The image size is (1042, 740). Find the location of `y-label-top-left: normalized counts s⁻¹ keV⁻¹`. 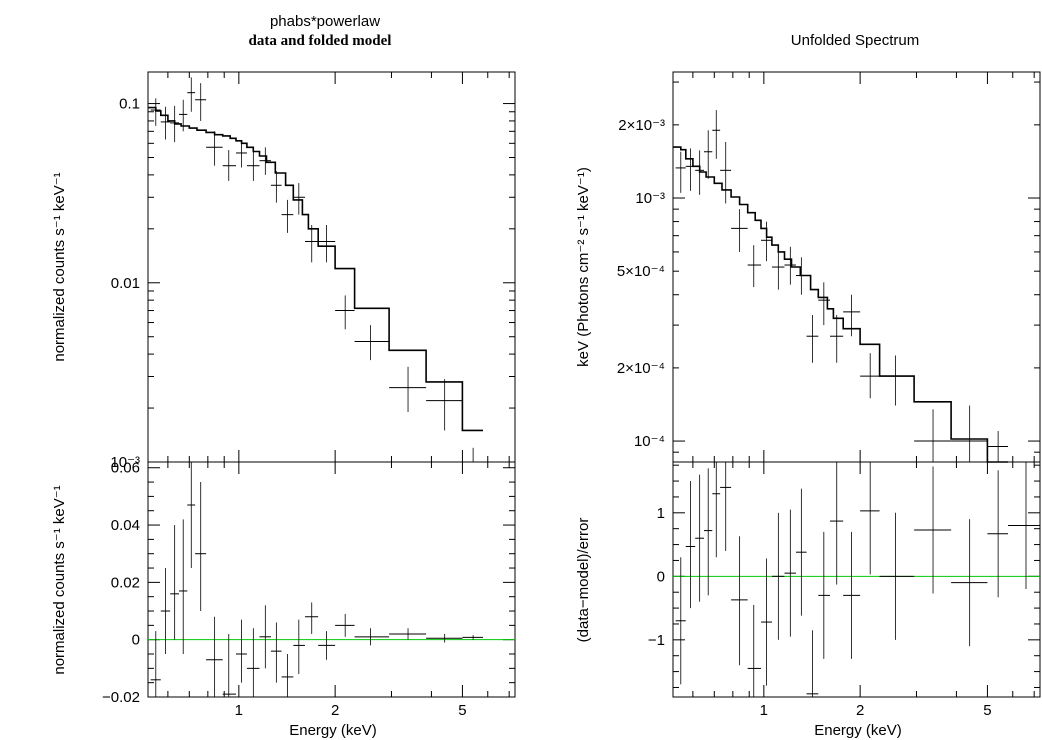

y-label-top-left: normalized counts s⁻¹ keV⁻¹ is located at coordinates (59, 266).